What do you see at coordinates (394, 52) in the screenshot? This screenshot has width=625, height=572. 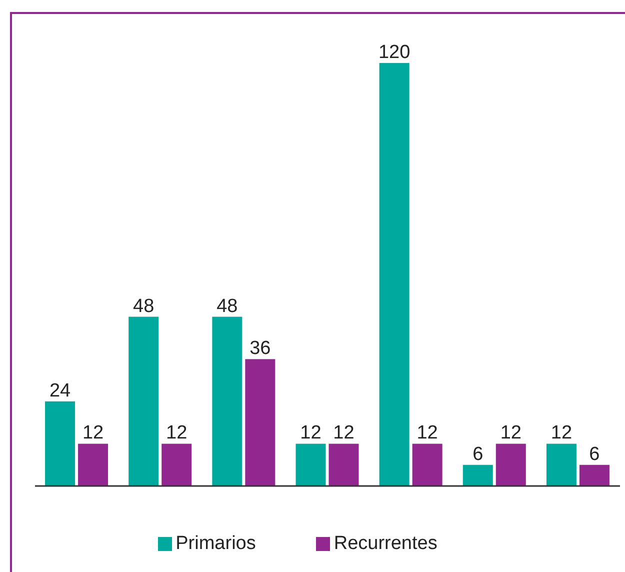 I see `data-label: 120` at bounding box center [394, 52].